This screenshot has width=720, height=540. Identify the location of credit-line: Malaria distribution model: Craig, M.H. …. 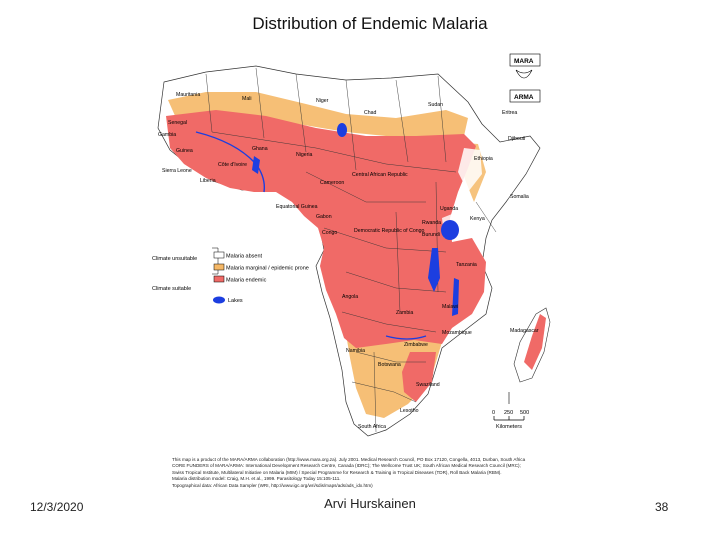
(256, 479).